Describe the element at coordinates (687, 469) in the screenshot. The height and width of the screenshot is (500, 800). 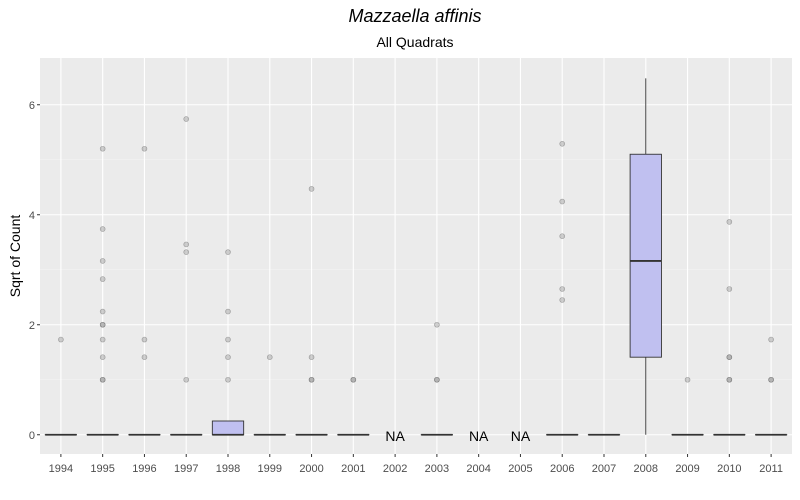
I see `x-tick-label: 2009` at that location.